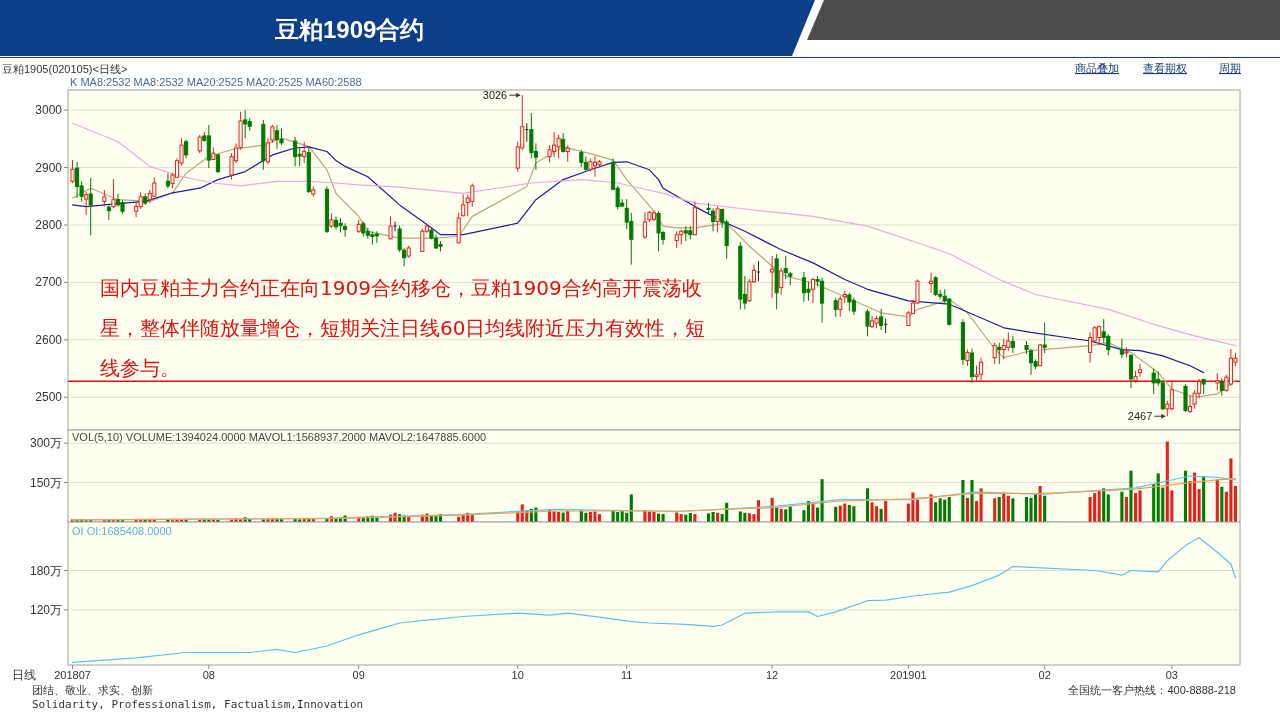 The image size is (1280, 720). I want to click on y-tick-label: 180万, so click(45, 570).